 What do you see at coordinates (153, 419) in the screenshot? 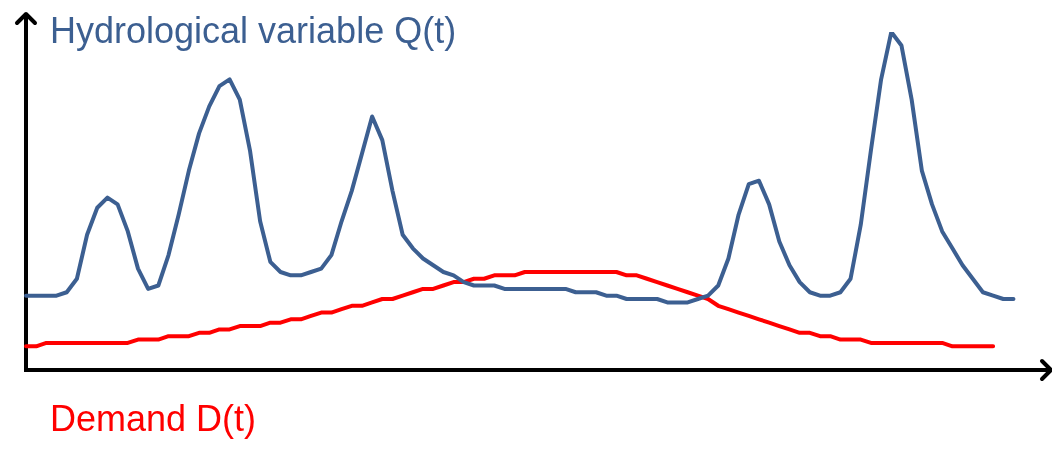
I see `series-label: Demand D(t)` at bounding box center [153, 419].